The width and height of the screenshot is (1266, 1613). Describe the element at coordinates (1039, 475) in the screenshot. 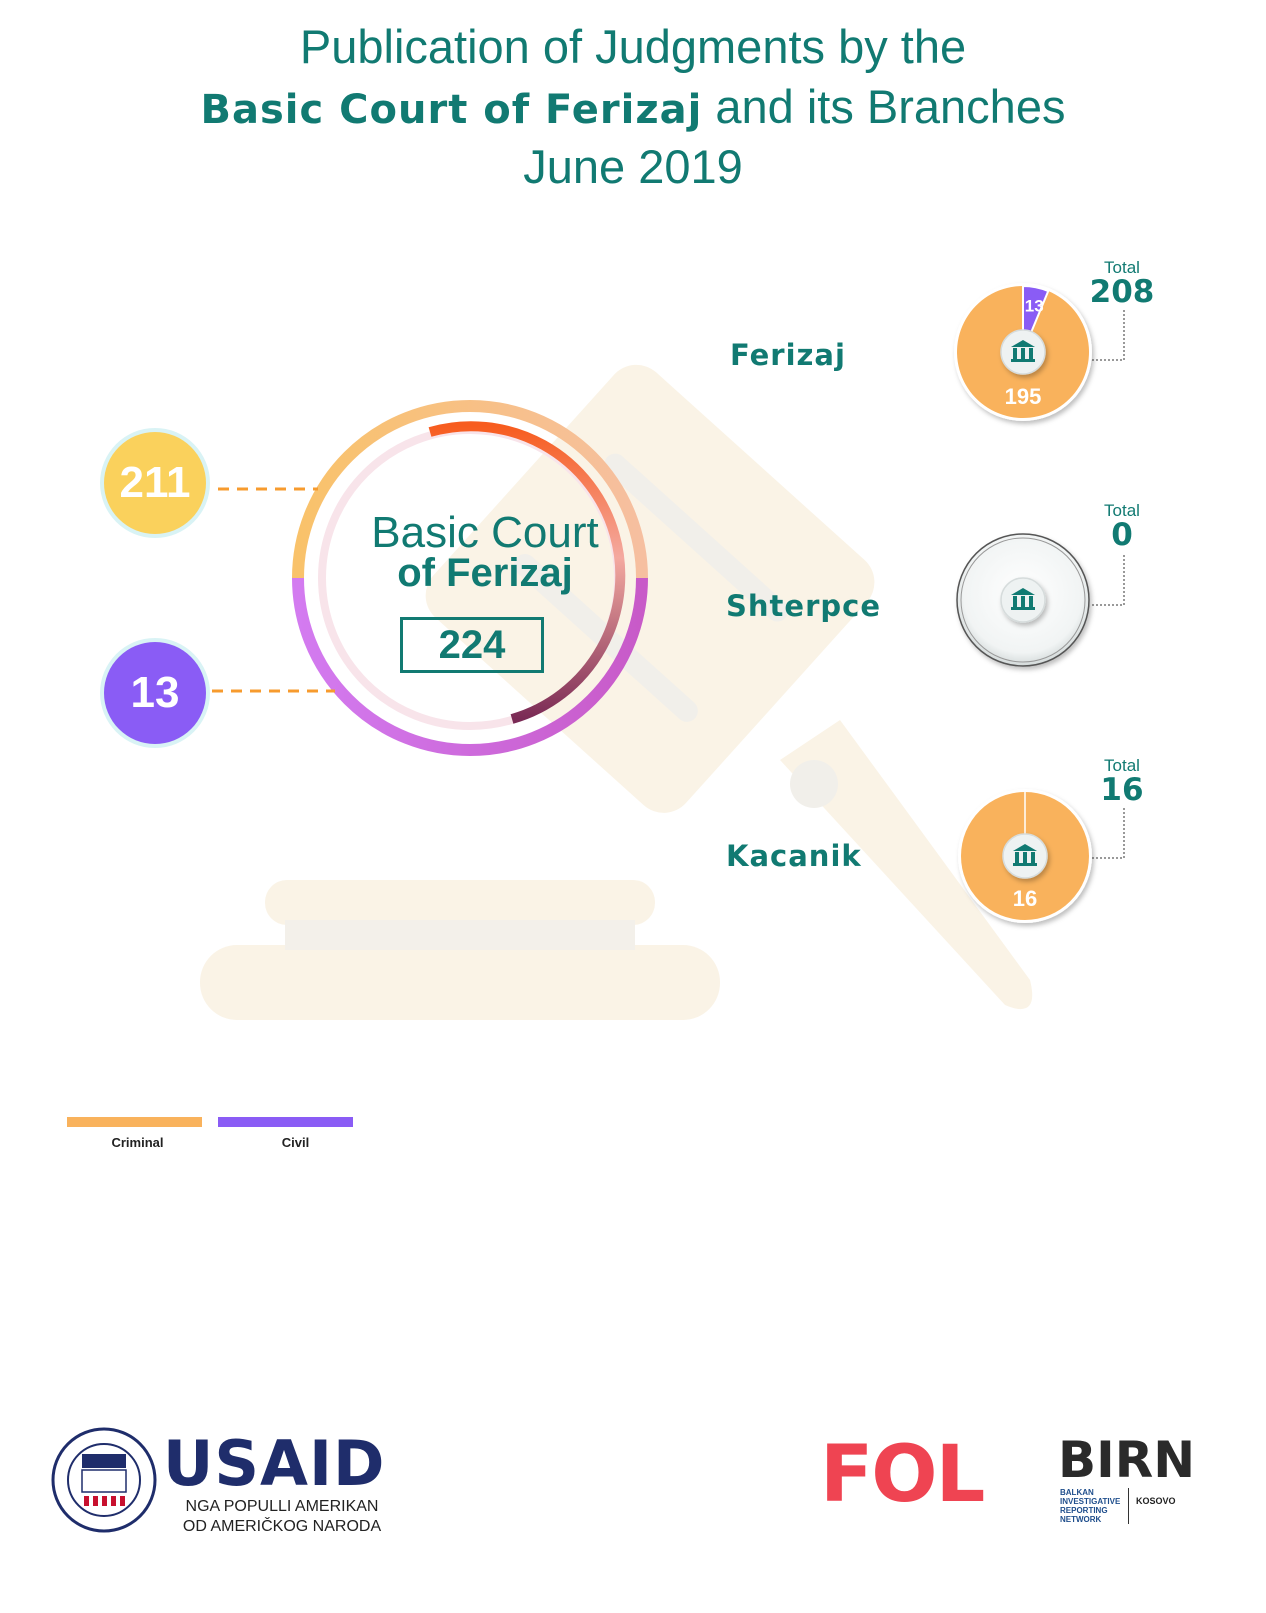

I see `ferizaj-shterpce-pies: 195 13` at that location.